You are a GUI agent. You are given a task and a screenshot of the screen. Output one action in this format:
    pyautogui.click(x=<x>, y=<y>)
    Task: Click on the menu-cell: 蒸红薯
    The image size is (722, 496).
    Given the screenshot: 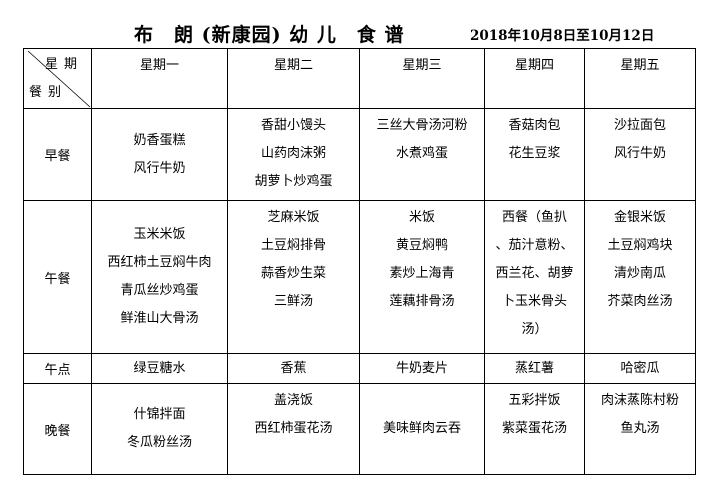 What is the action you would take?
    pyautogui.click(x=534, y=368)
    